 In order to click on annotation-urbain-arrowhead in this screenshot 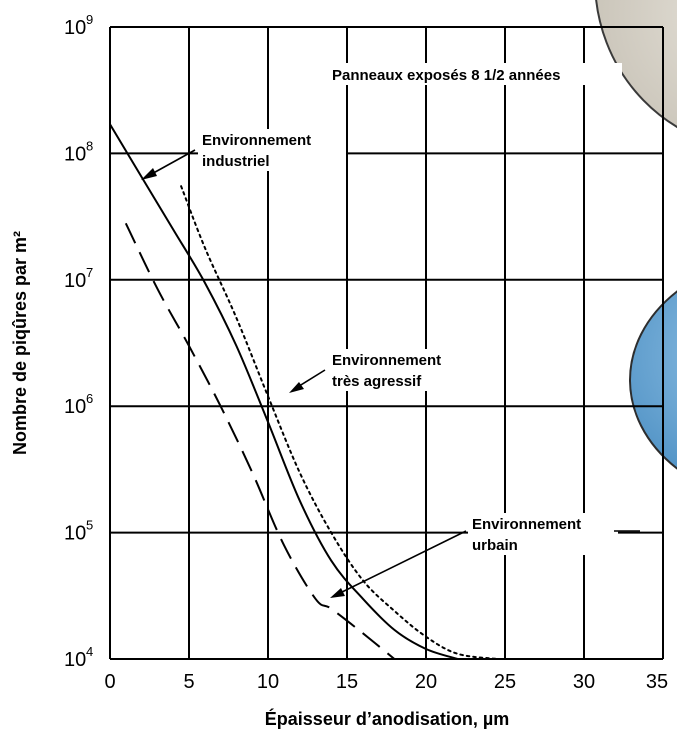, I will do `click(337, 593)`.